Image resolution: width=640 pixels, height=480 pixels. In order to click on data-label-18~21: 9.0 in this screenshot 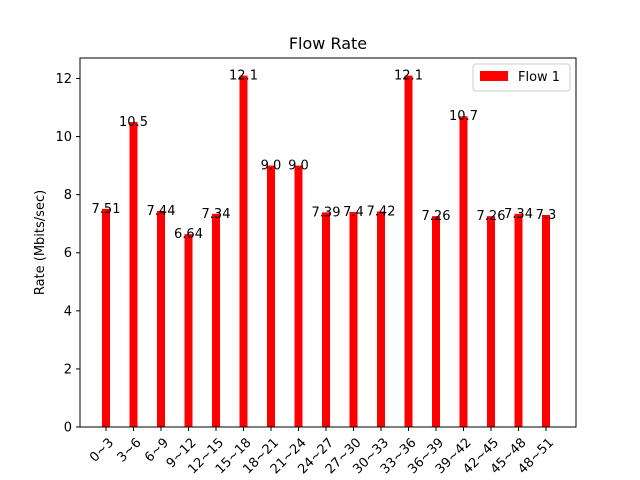, I will do `click(271, 166)`.